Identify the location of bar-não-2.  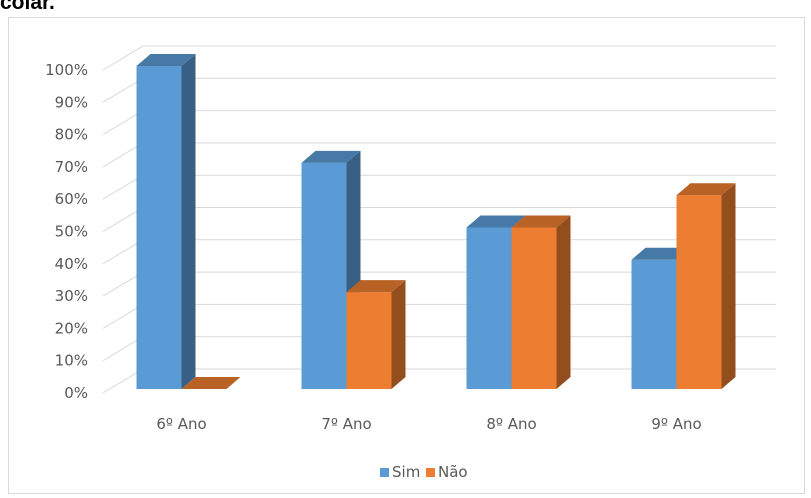
(376, 334).